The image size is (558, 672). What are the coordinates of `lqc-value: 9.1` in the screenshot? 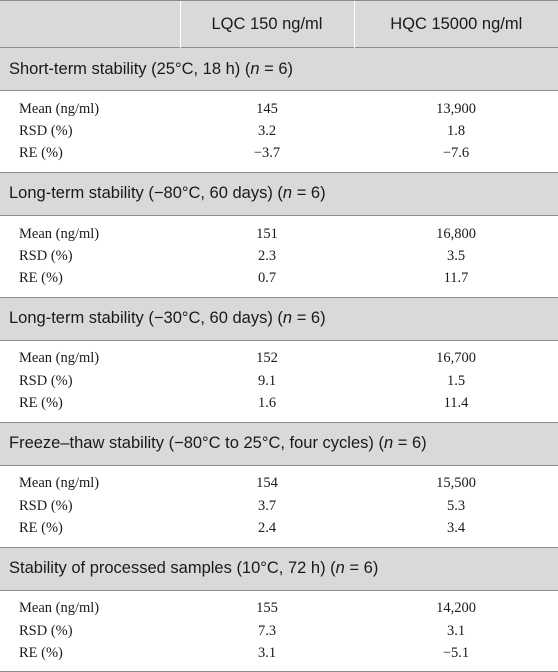 It's located at (267, 380).